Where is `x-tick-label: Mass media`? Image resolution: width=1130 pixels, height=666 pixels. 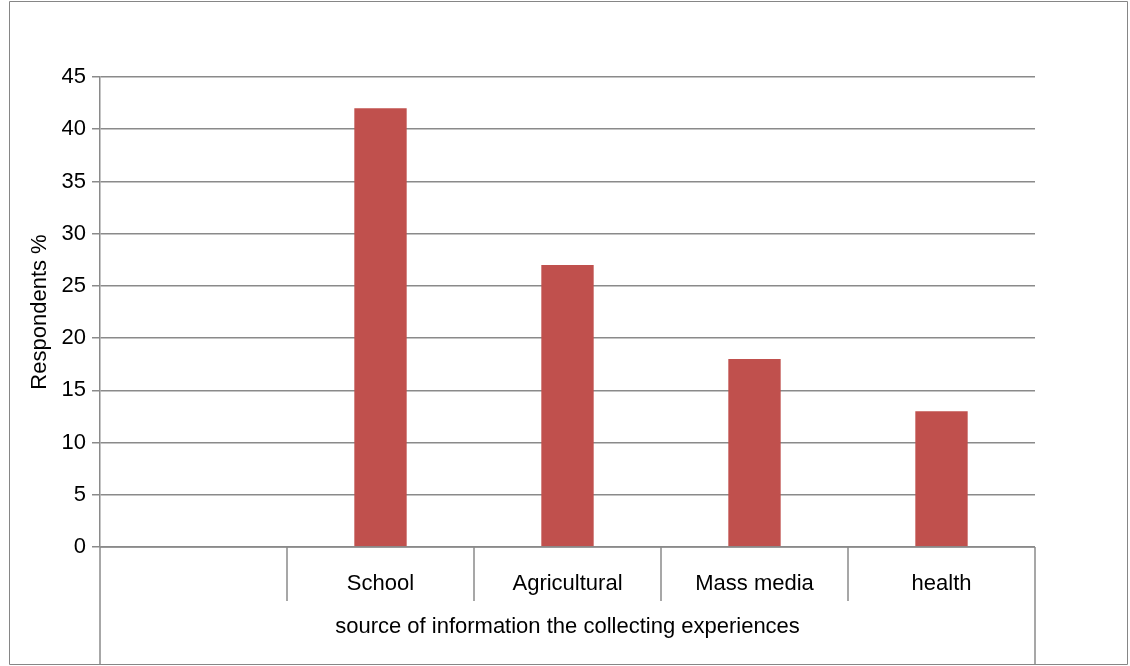 x-tick-label: Mass media is located at coordinates (755, 583).